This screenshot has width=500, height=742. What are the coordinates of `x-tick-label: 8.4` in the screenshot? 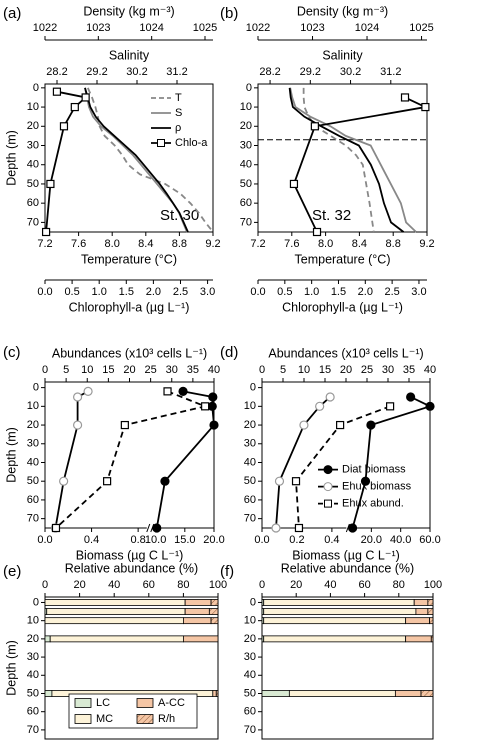 It's located at (145, 244).